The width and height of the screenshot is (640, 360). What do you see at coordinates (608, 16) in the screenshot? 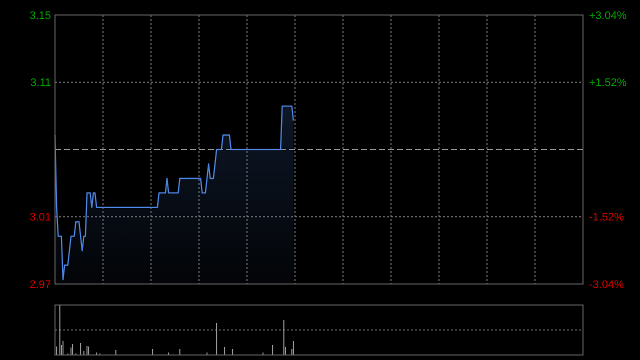
I see `y2-tick-label: +3.04%` at bounding box center [608, 16].